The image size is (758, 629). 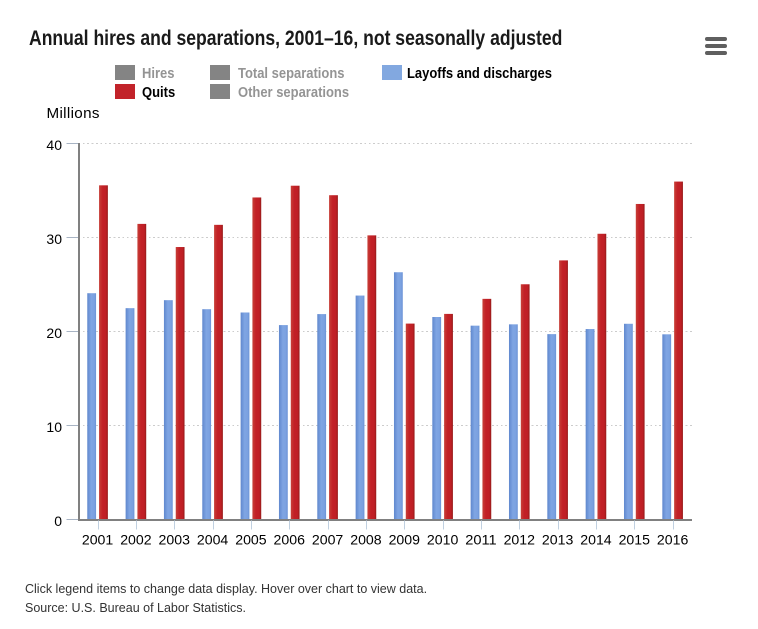 I want to click on svg-text: 2015, so click(x=635, y=541).